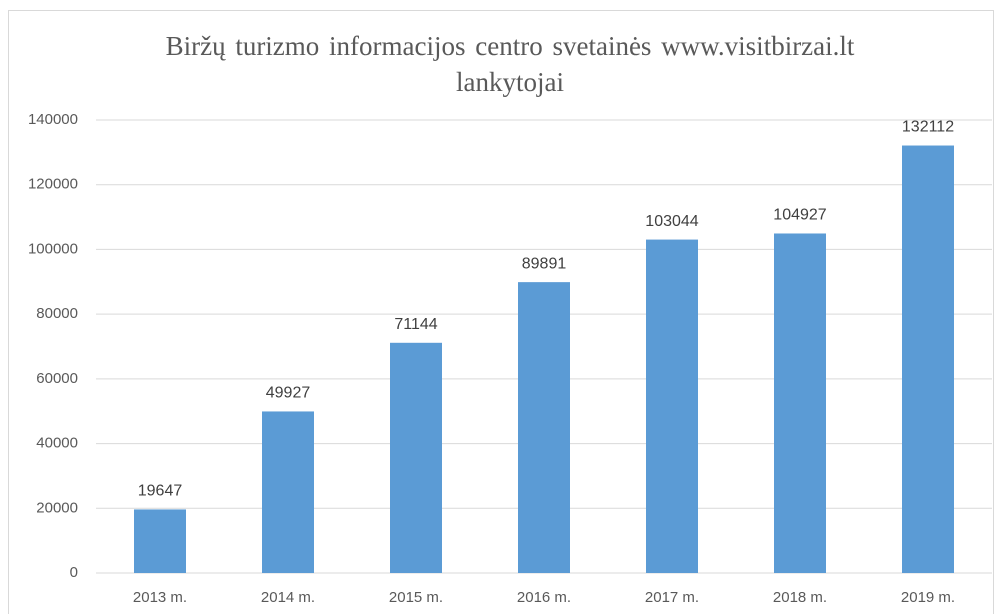 The width and height of the screenshot is (1000, 614). Describe the element at coordinates (671, 221) in the screenshot. I see `data-label: 103044` at that location.